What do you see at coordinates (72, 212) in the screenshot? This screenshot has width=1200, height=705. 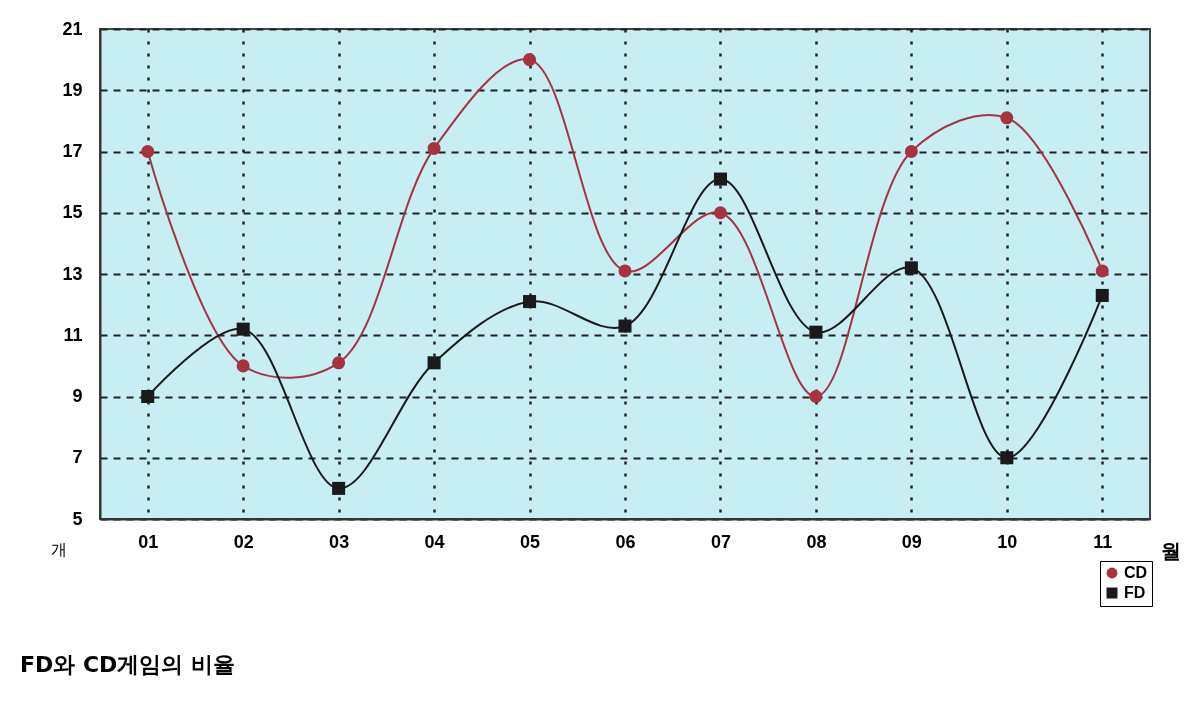 I see `y-tick-label: 15` at bounding box center [72, 212].